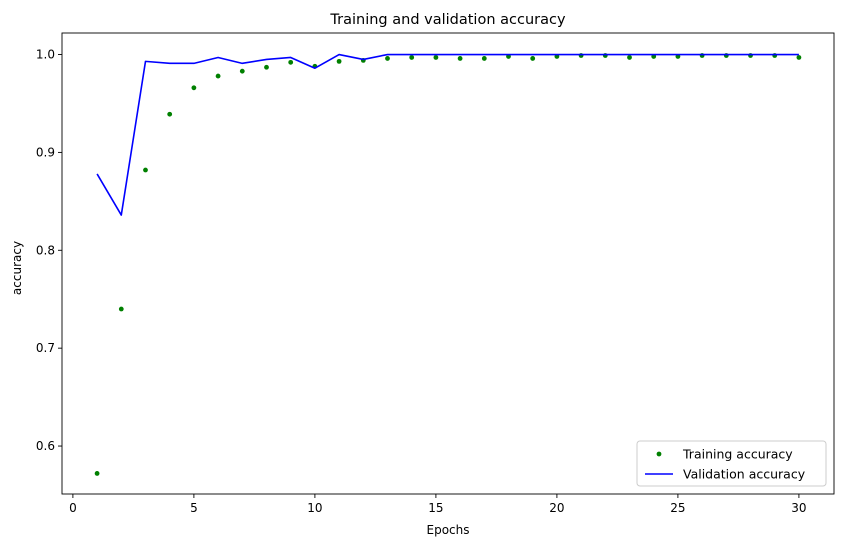 Image resolution: width=846 pixels, height=547 pixels. Describe the element at coordinates (448, 530) in the screenshot. I see `x-axis-label: Epochs` at that location.